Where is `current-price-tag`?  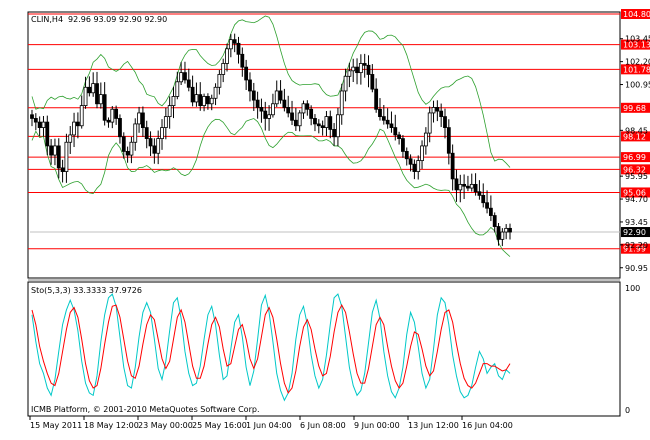 current-price-tag is located at coordinates (635, 232).